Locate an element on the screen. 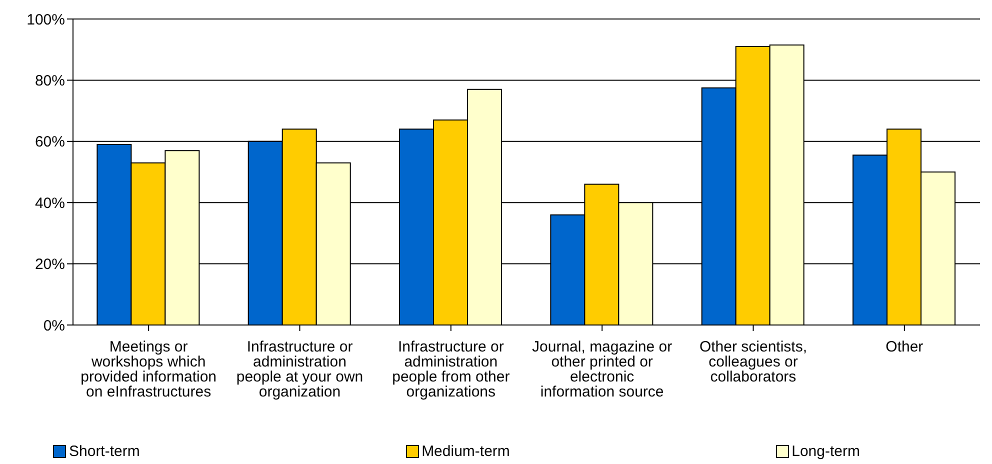 This screenshot has width=992, height=464. legend-label: Long-term is located at coordinates (826, 451).